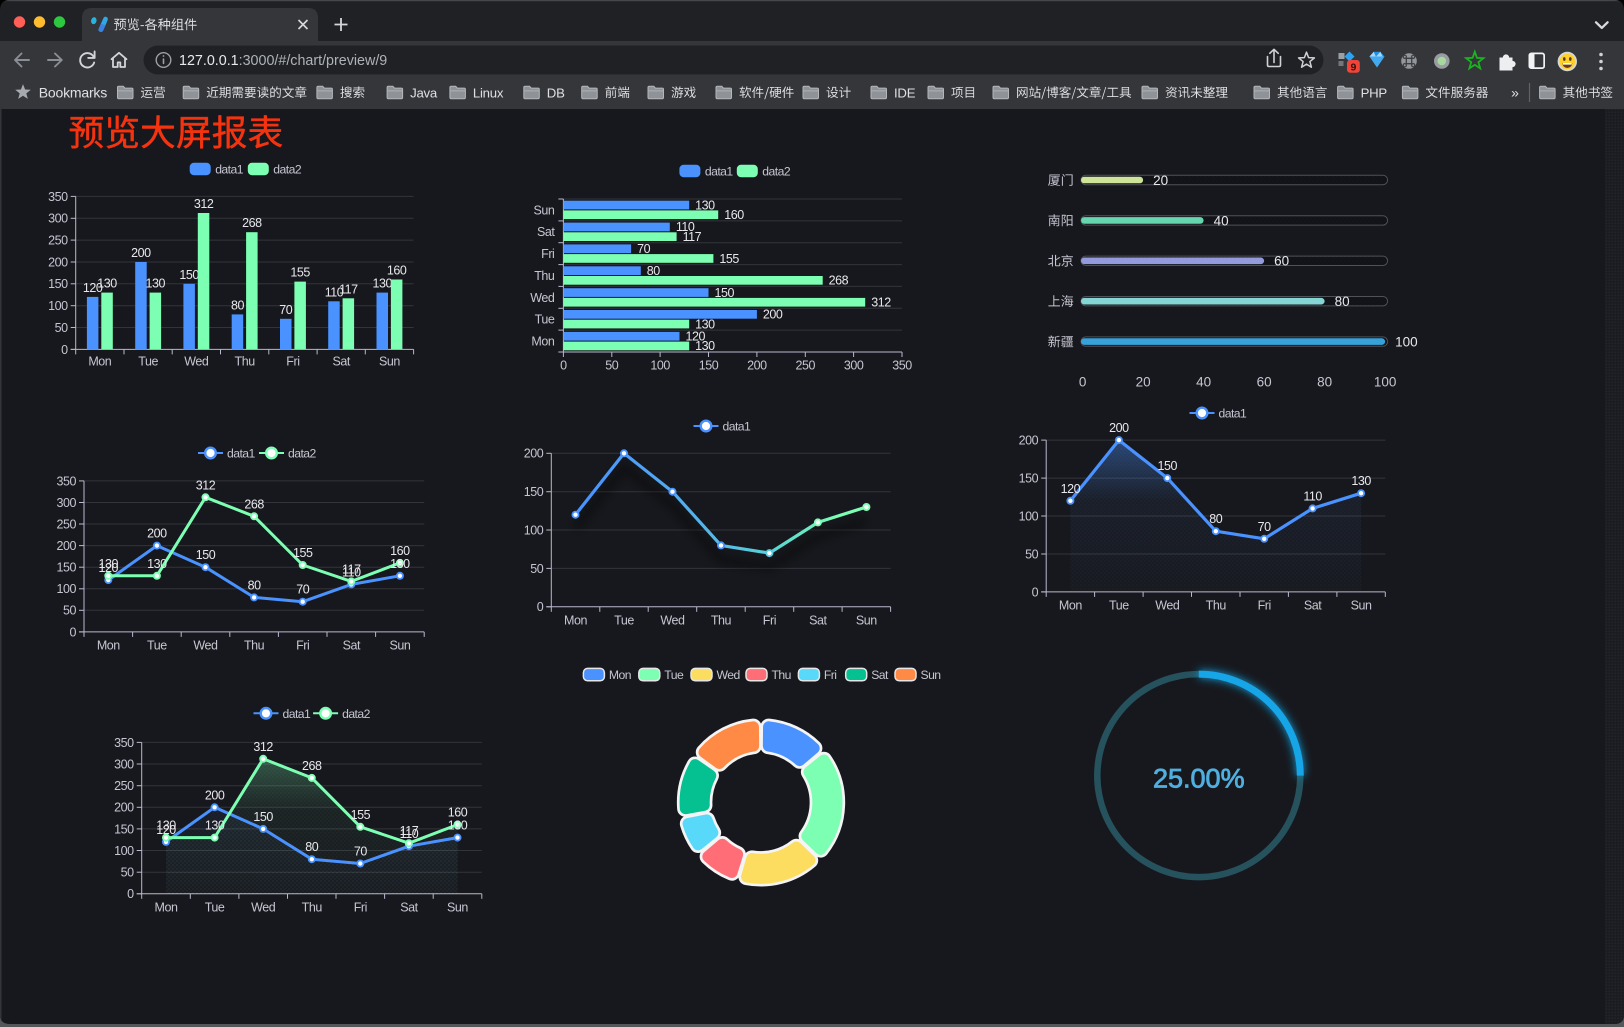  I want to click on svg-text: DB, so click(556, 92).